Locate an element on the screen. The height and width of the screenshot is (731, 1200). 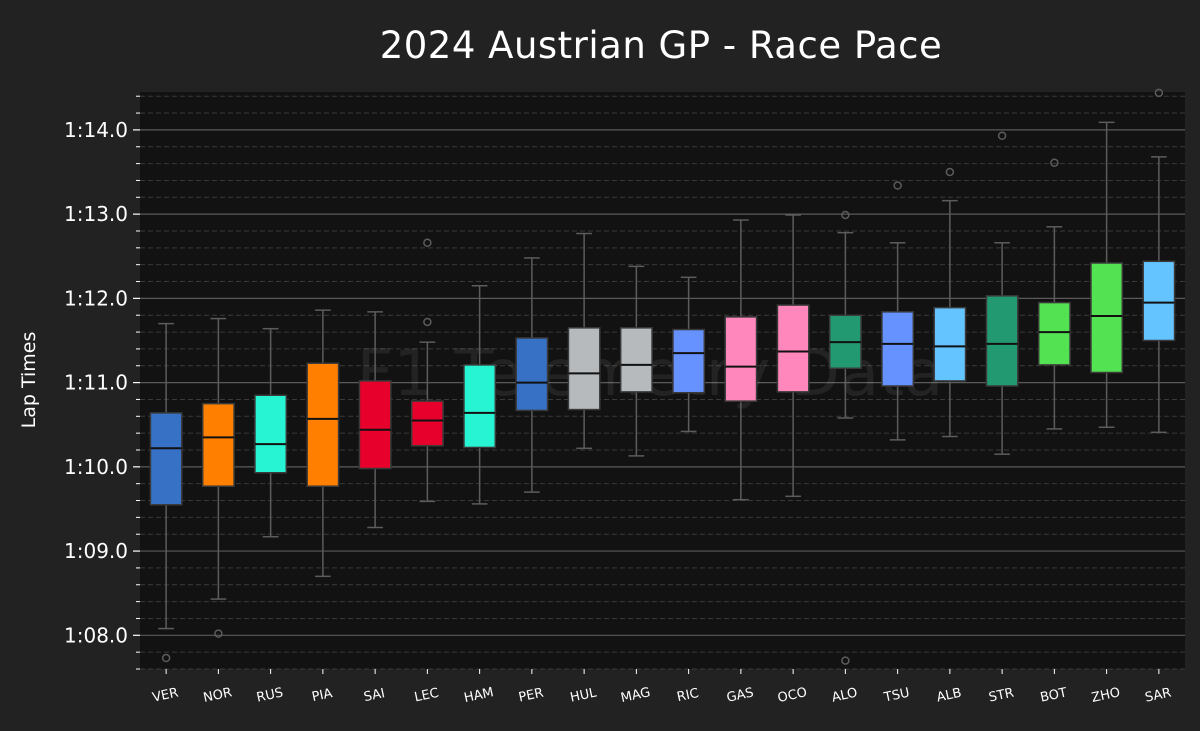
box-mag is located at coordinates (636, 361).